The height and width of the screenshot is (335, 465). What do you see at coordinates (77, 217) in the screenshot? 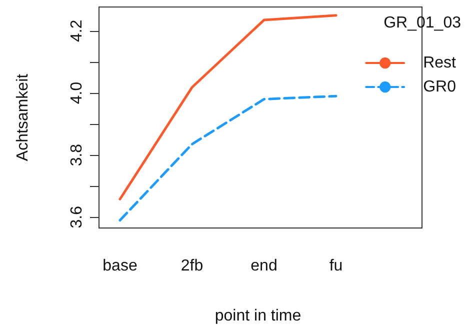
I see `y-tick-label: 3.6` at bounding box center [77, 217].